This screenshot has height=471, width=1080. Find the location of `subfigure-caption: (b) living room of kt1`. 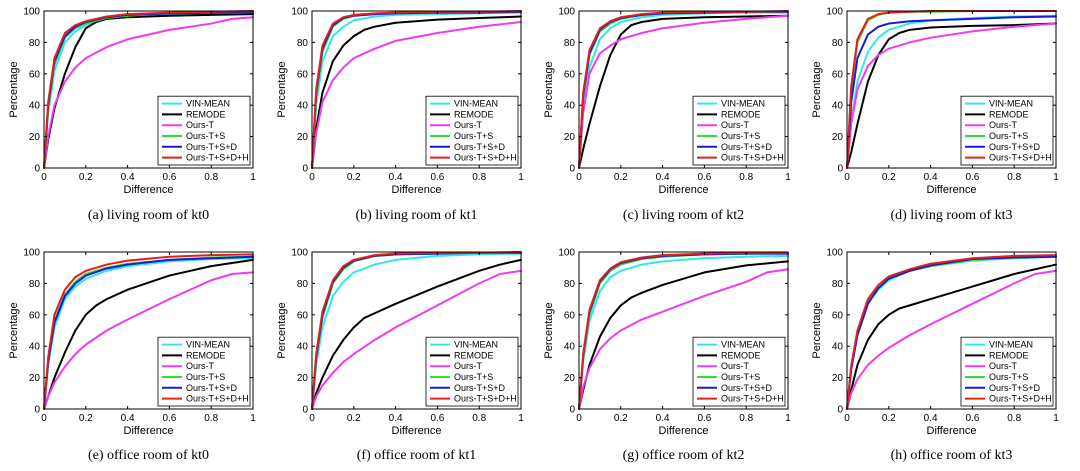

subfigure-caption: (b) living room of kt1 is located at coordinates (416, 215).